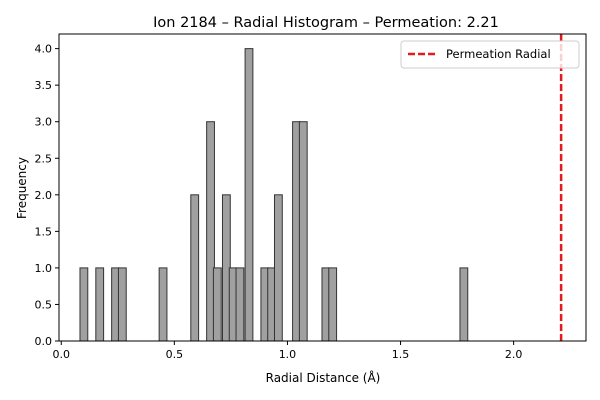  I want to click on legend-box, so click(490, 54).